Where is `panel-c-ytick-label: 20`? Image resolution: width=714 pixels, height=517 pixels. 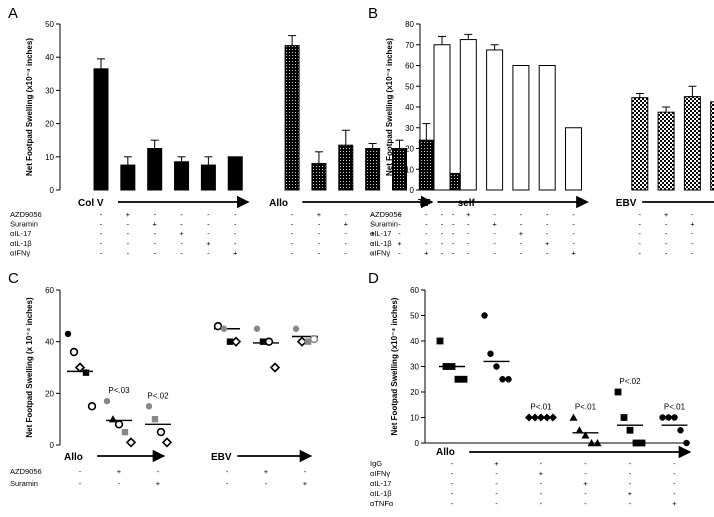
panel-c-ytick-label: 20 is located at coordinates (49, 393).